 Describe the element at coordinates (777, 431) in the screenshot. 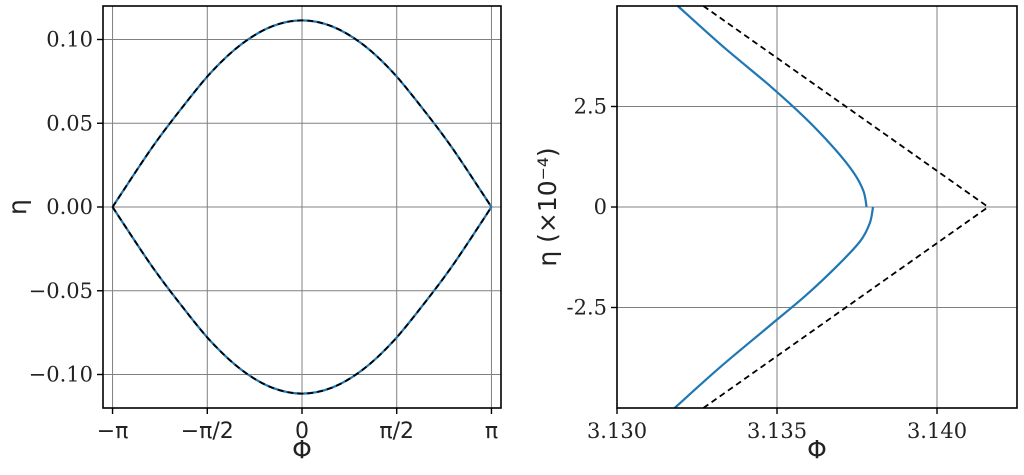

I see `right-x-tick-label: 3.135` at that location.